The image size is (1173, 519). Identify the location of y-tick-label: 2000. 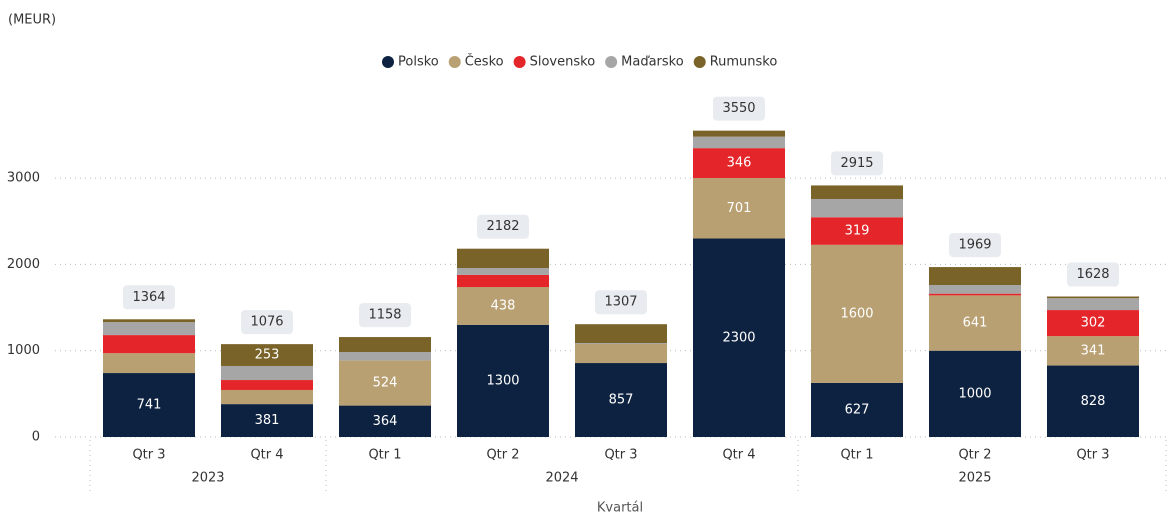
(23, 264).